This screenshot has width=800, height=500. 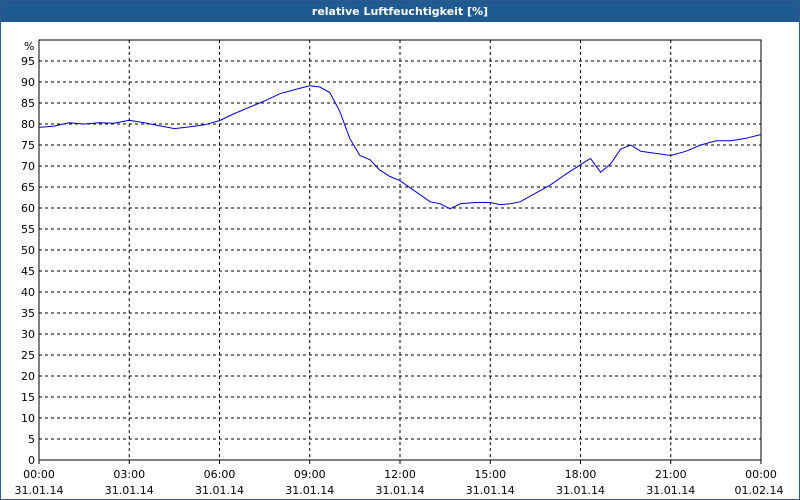 What do you see at coordinates (759, 490) in the screenshot?
I see `x-tick-date: 01.02.14` at bounding box center [759, 490].